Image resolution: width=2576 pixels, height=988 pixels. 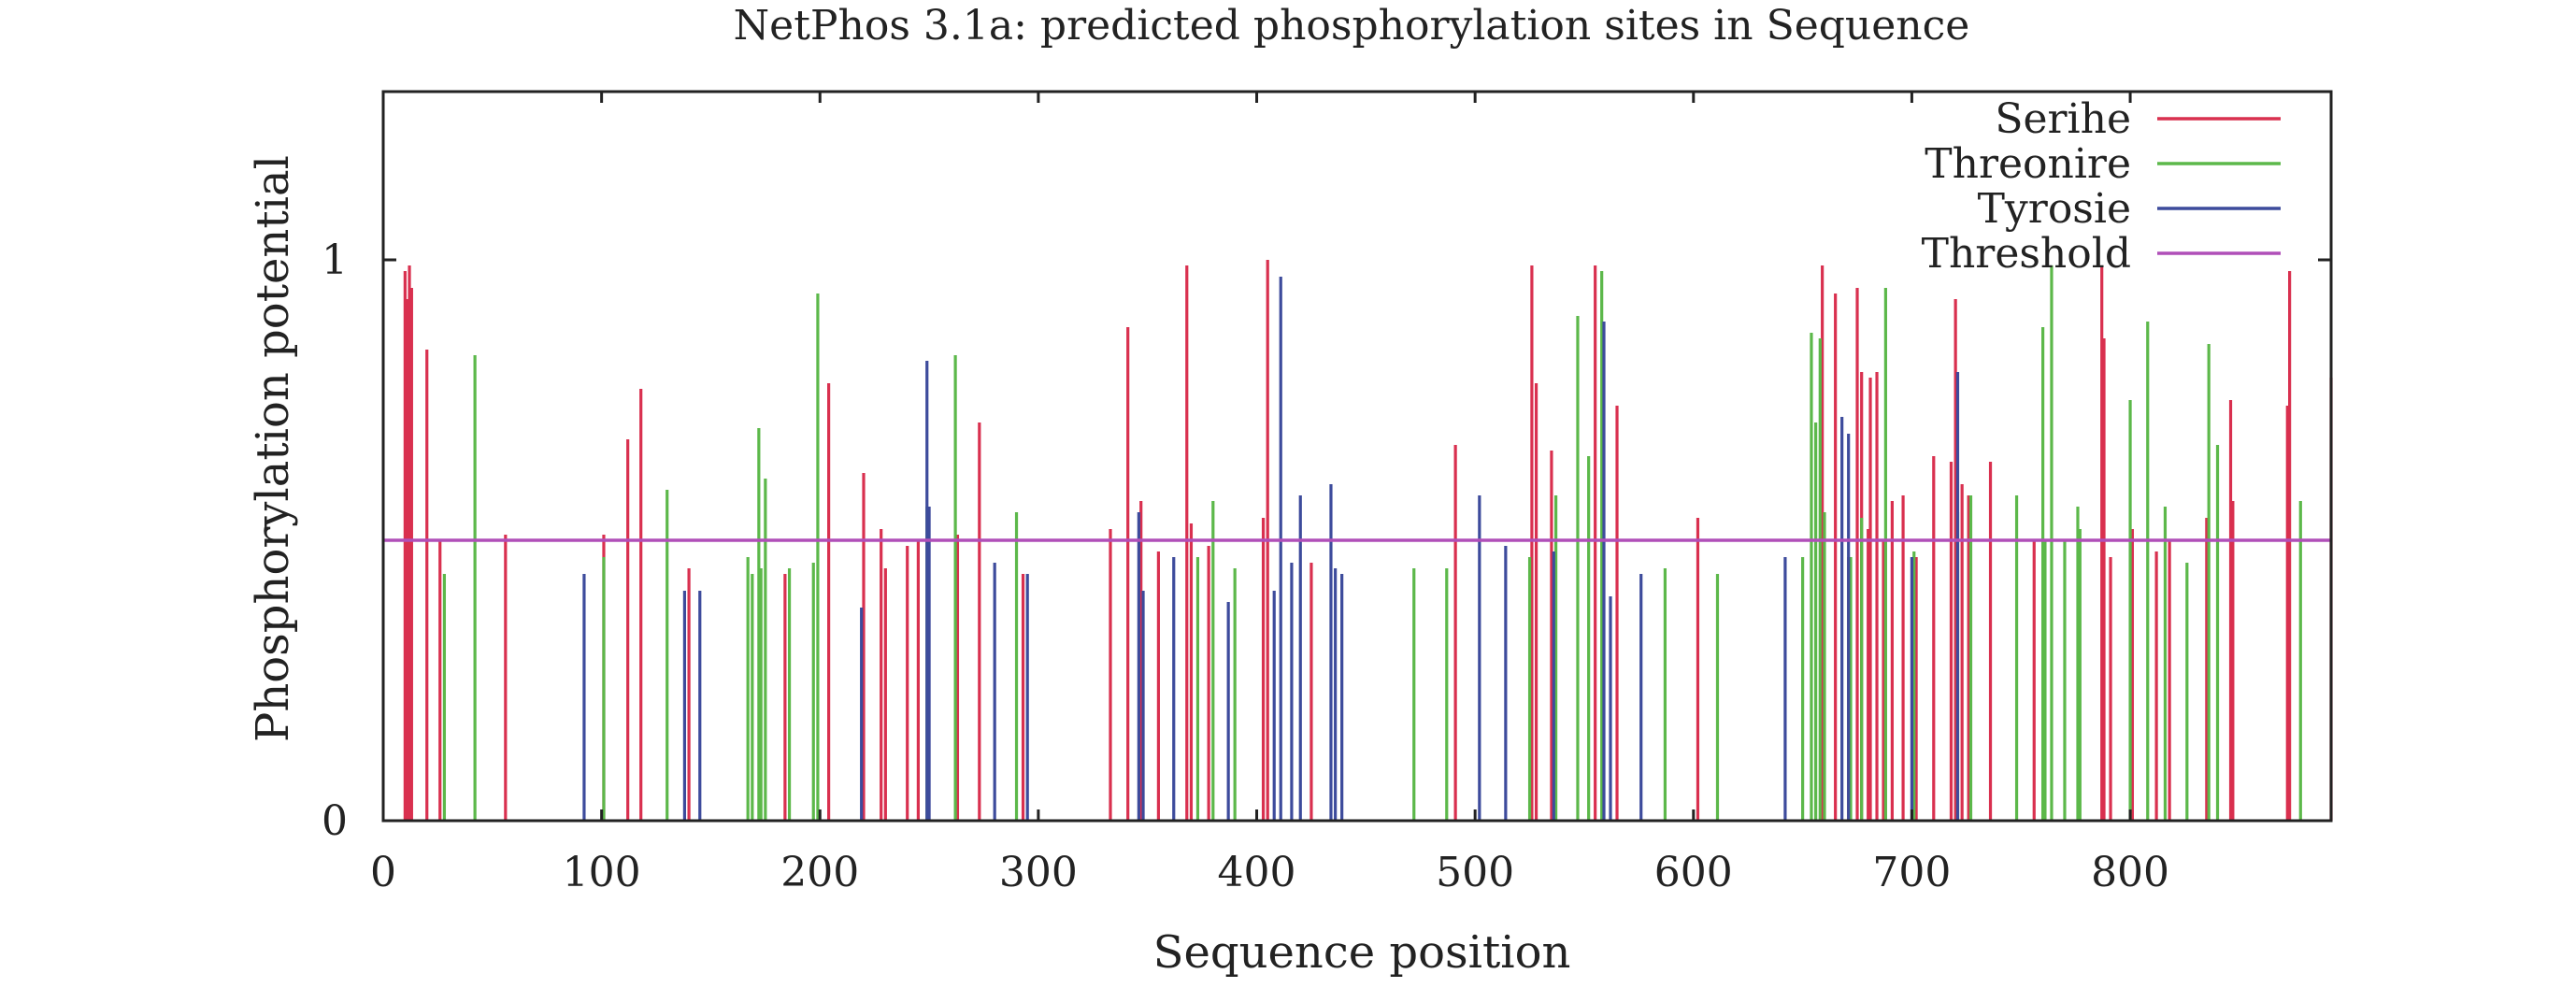 I want to click on x-tick-label-800: 800, so click(x=2130, y=872).